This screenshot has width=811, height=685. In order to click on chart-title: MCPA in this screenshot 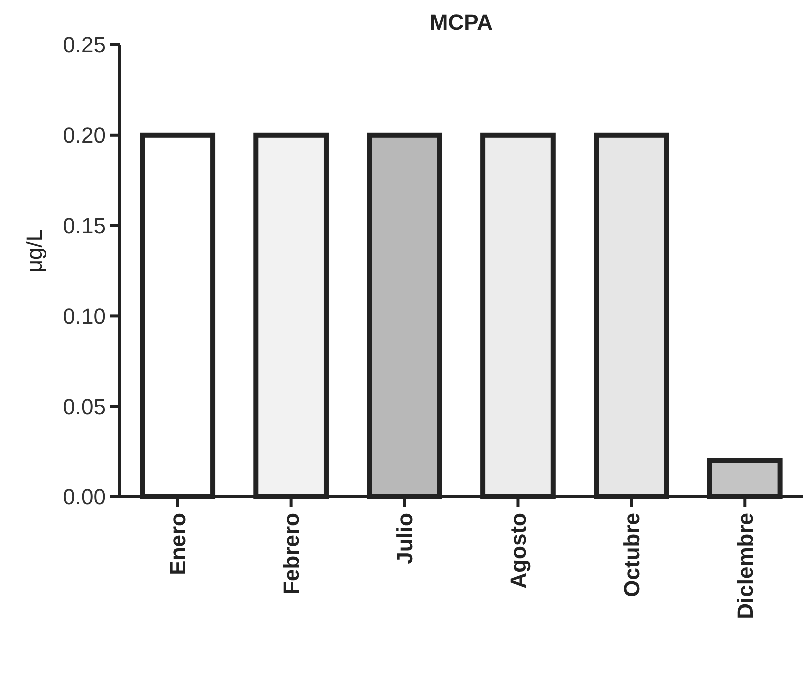, I will do `click(462, 22)`.